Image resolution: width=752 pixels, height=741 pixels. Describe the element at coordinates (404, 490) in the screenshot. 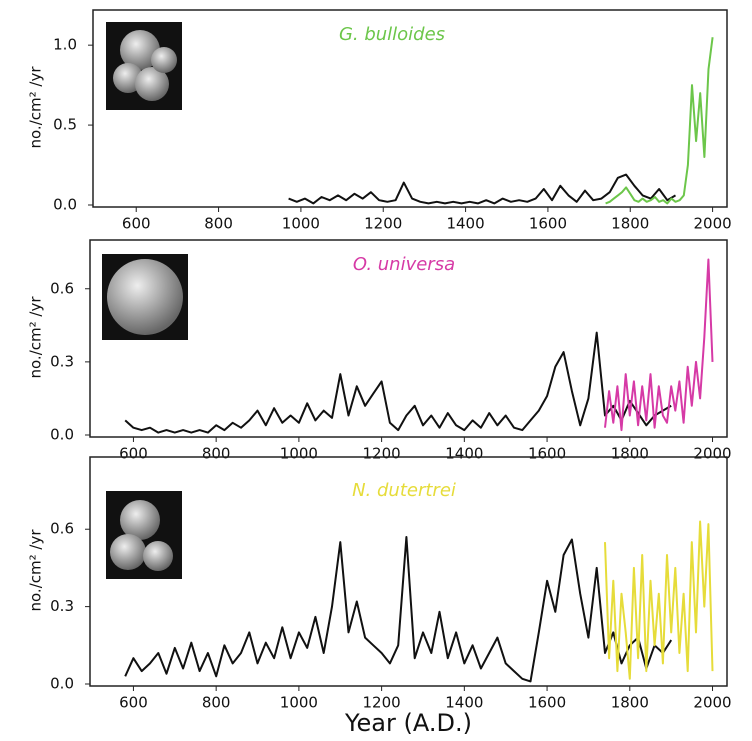

I see `panel-title: N. dutertrei` at that location.